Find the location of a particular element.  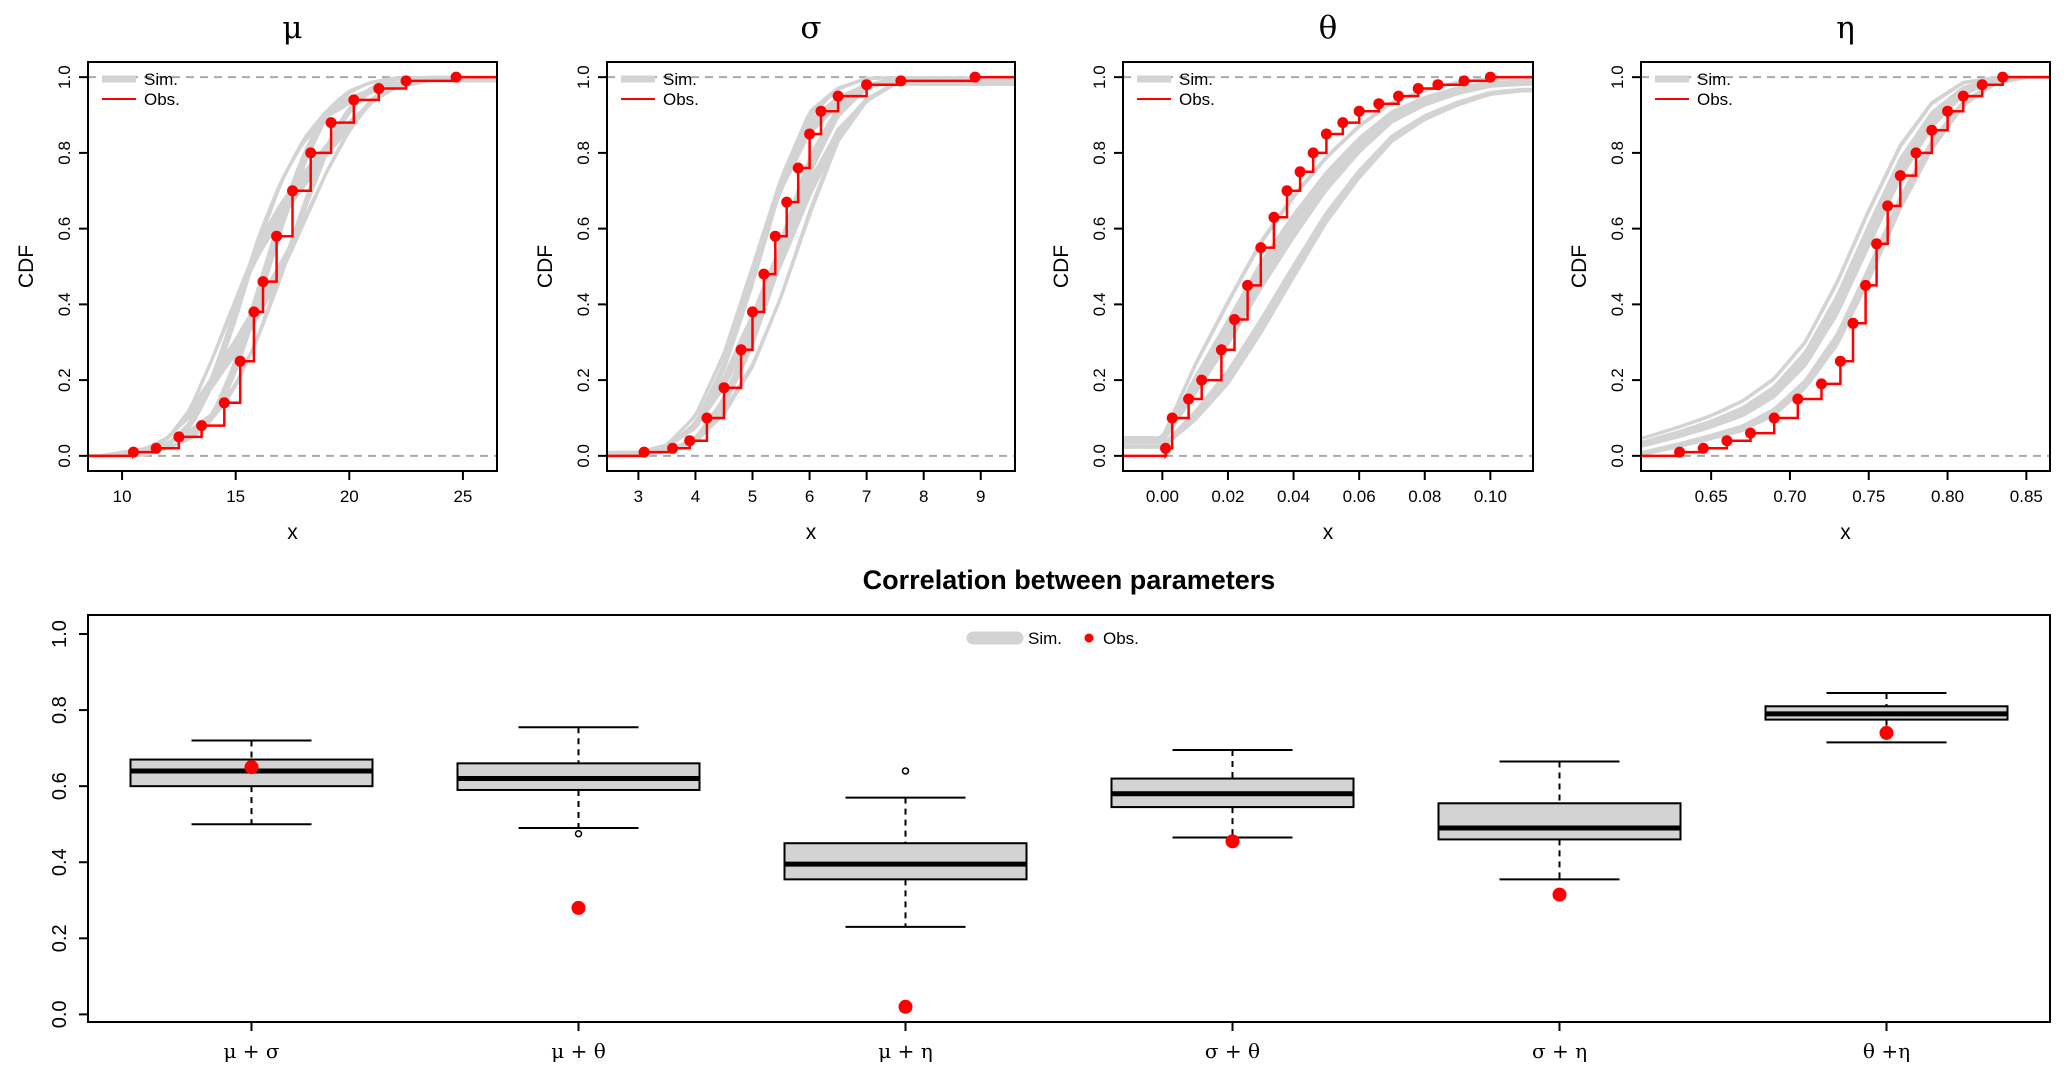

cdf-sigma-obs-series is located at coordinates (811, 264).